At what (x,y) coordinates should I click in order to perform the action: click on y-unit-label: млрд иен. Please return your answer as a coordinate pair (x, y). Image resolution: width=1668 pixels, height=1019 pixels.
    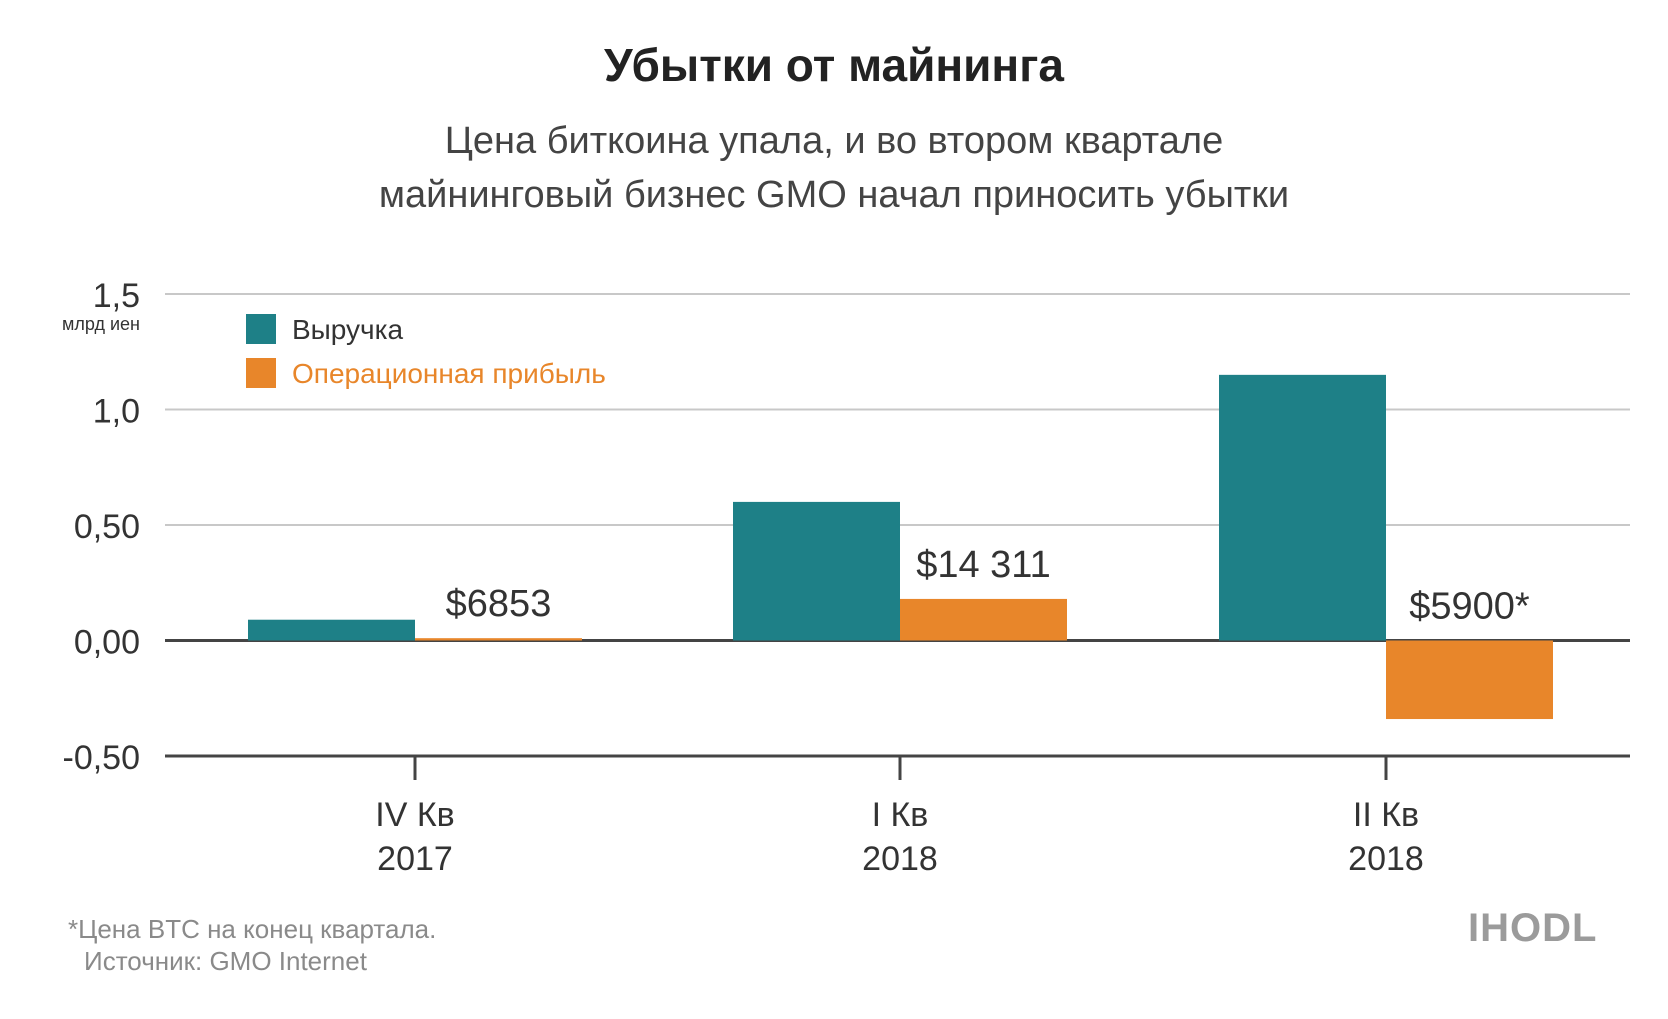
    Looking at the image, I should click on (101, 324).